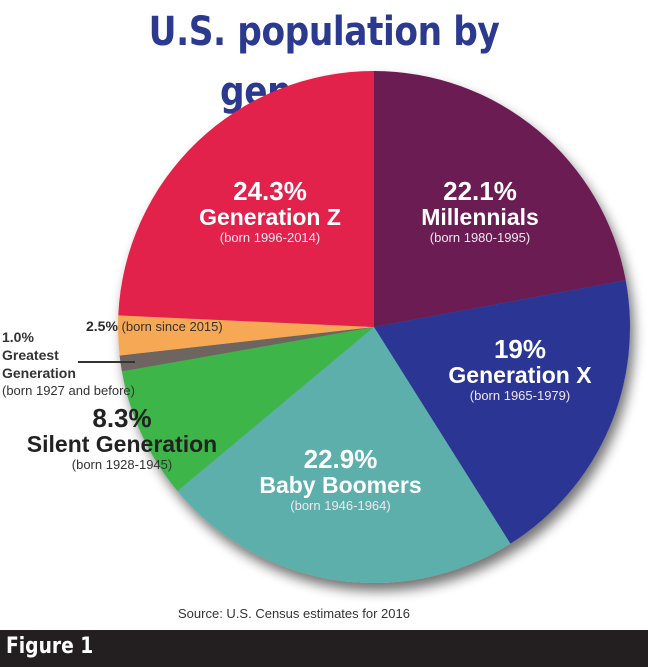 This screenshot has width=648, height=667. What do you see at coordinates (520, 369) in the screenshot?
I see `label-generation-x: 19% Generation X (born 1965-1979)` at bounding box center [520, 369].